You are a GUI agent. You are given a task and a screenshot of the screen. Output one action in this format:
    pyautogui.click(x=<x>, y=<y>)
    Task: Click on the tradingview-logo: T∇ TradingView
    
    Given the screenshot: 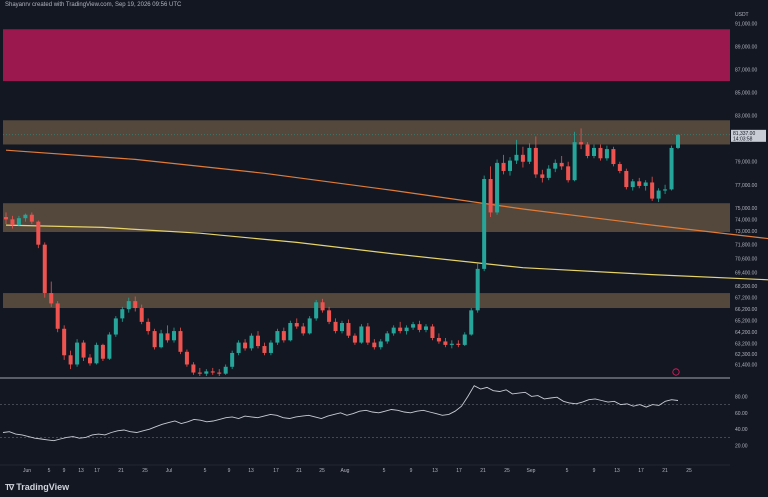 What is the action you would take?
    pyautogui.click(x=37, y=487)
    